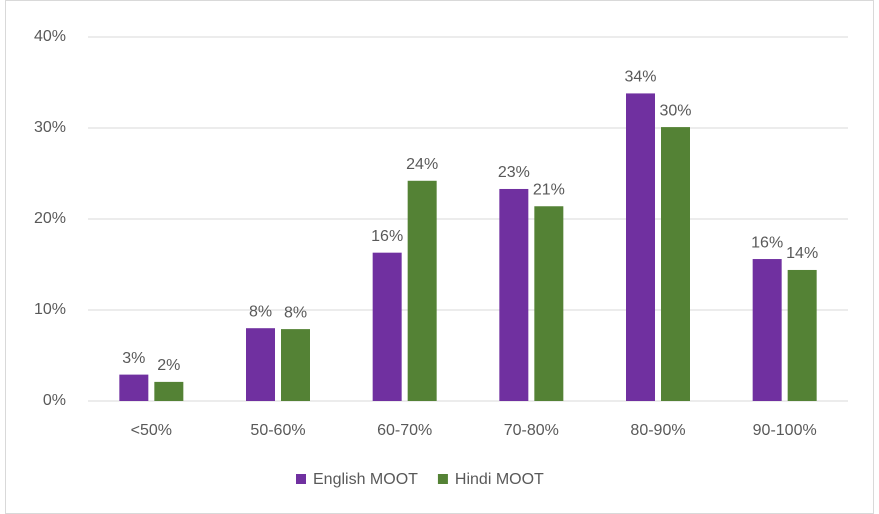 Image resolution: width=879 pixels, height=514 pixels. What do you see at coordinates (802, 253) in the screenshot?
I see `data-label: 14%` at bounding box center [802, 253].